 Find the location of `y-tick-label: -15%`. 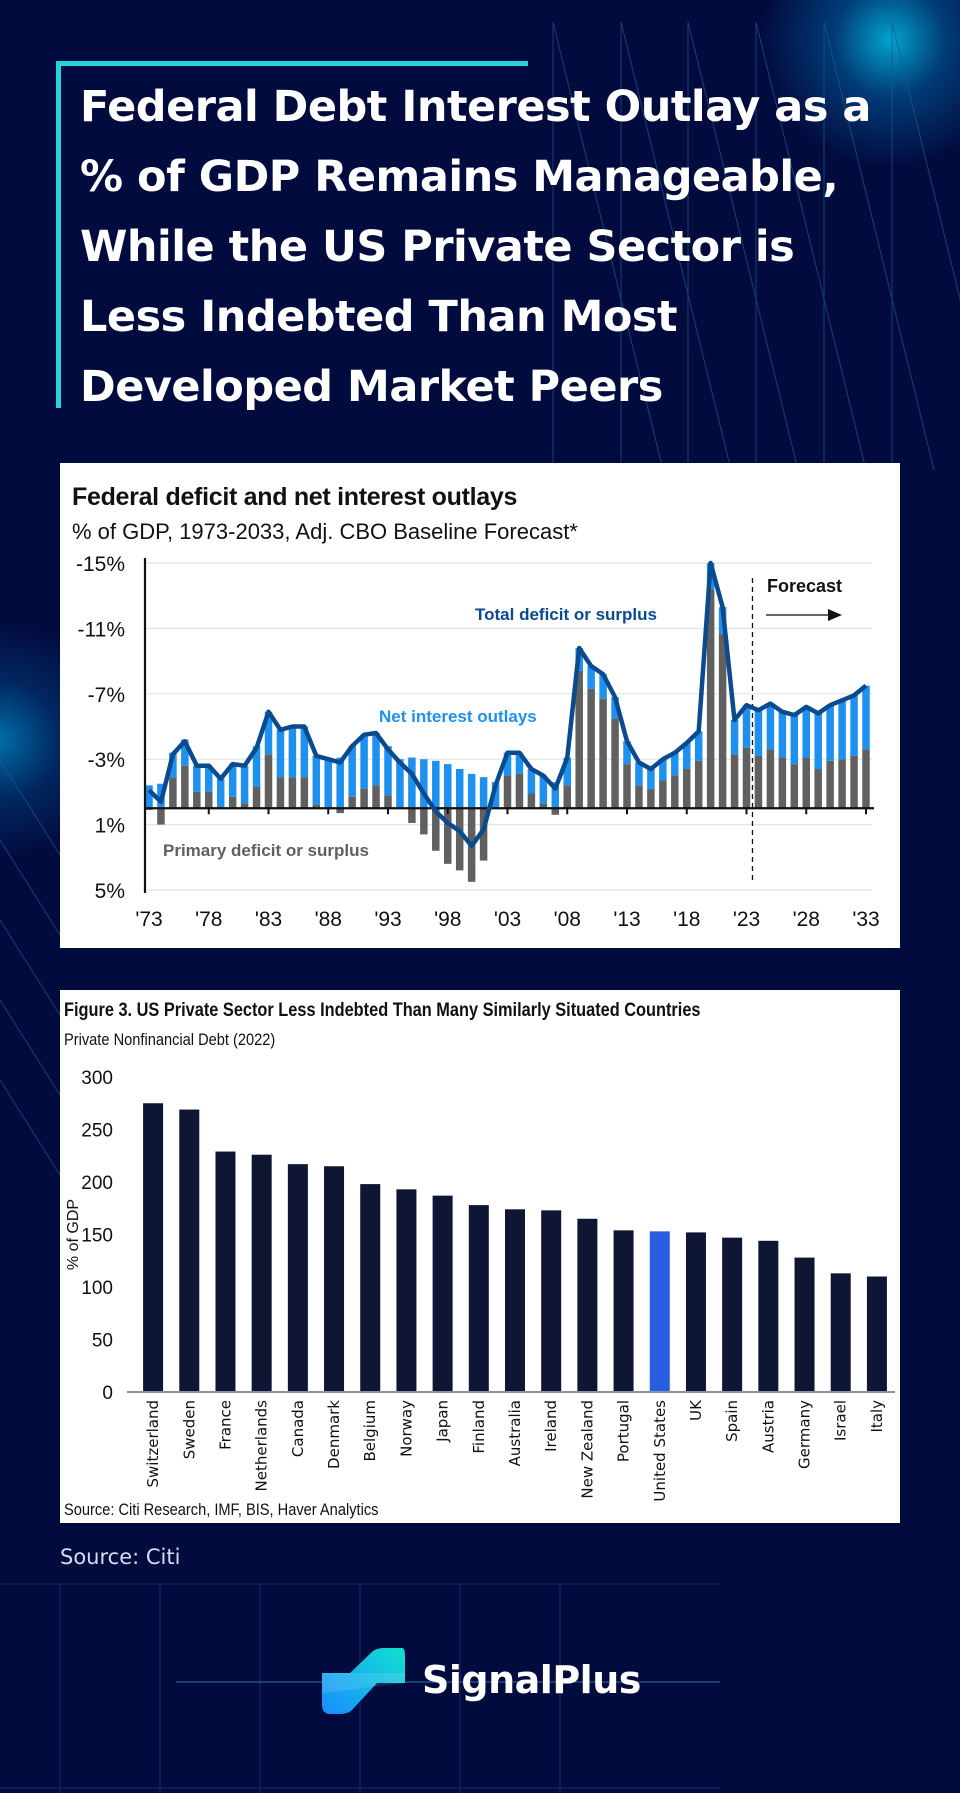

y-tick-label: -15% is located at coordinates (100, 564).